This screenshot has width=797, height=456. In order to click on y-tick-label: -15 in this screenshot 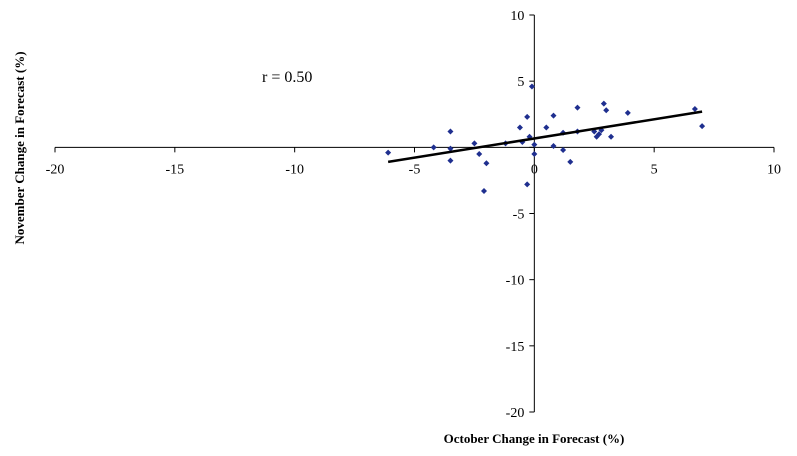, I will do `click(515, 347)`.